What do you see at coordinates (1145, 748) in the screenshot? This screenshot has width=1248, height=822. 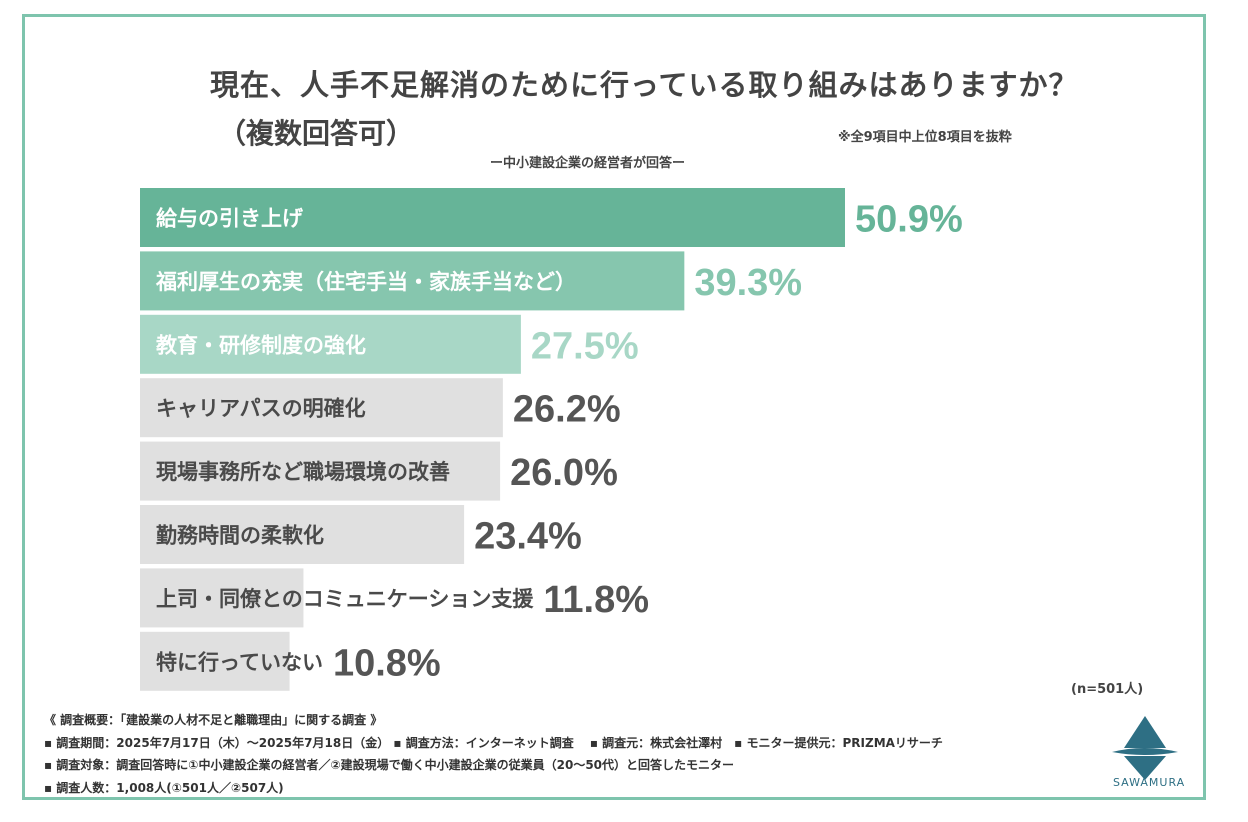 I see `sawamura-logo-icon` at bounding box center [1145, 748].